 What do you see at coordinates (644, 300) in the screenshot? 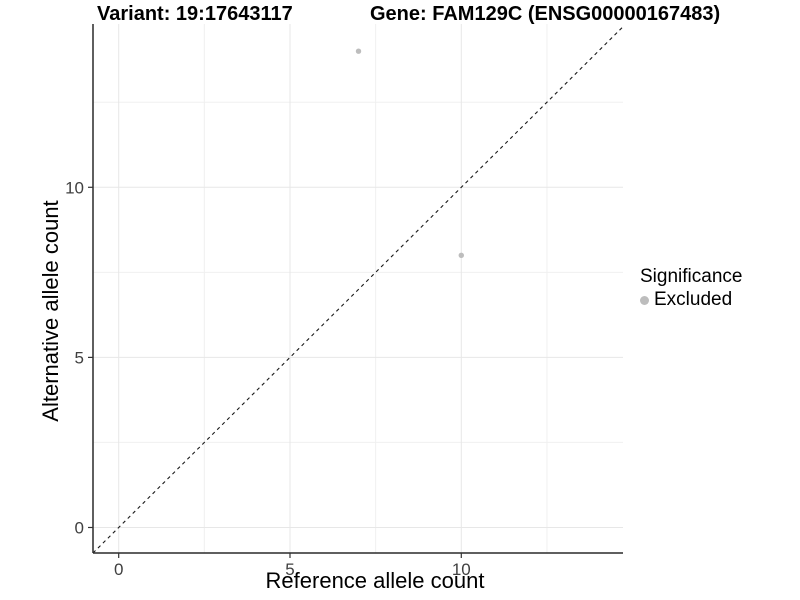
I see `legend-point-icon` at bounding box center [644, 300].